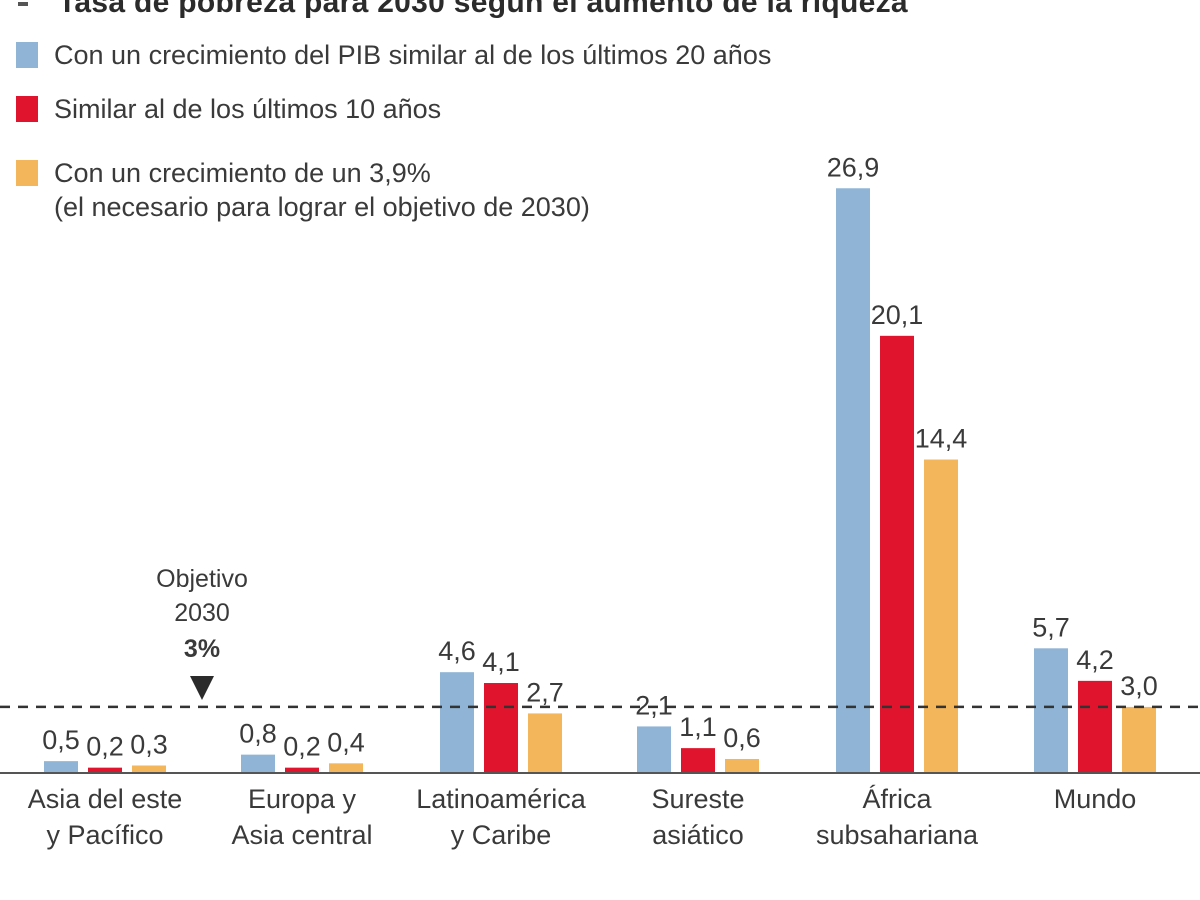 This screenshot has height=900, width=1200. Describe the element at coordinates (248, 109) in the screenshot. I see `legend-label: Similar al de los últimos 10 años` at that location.